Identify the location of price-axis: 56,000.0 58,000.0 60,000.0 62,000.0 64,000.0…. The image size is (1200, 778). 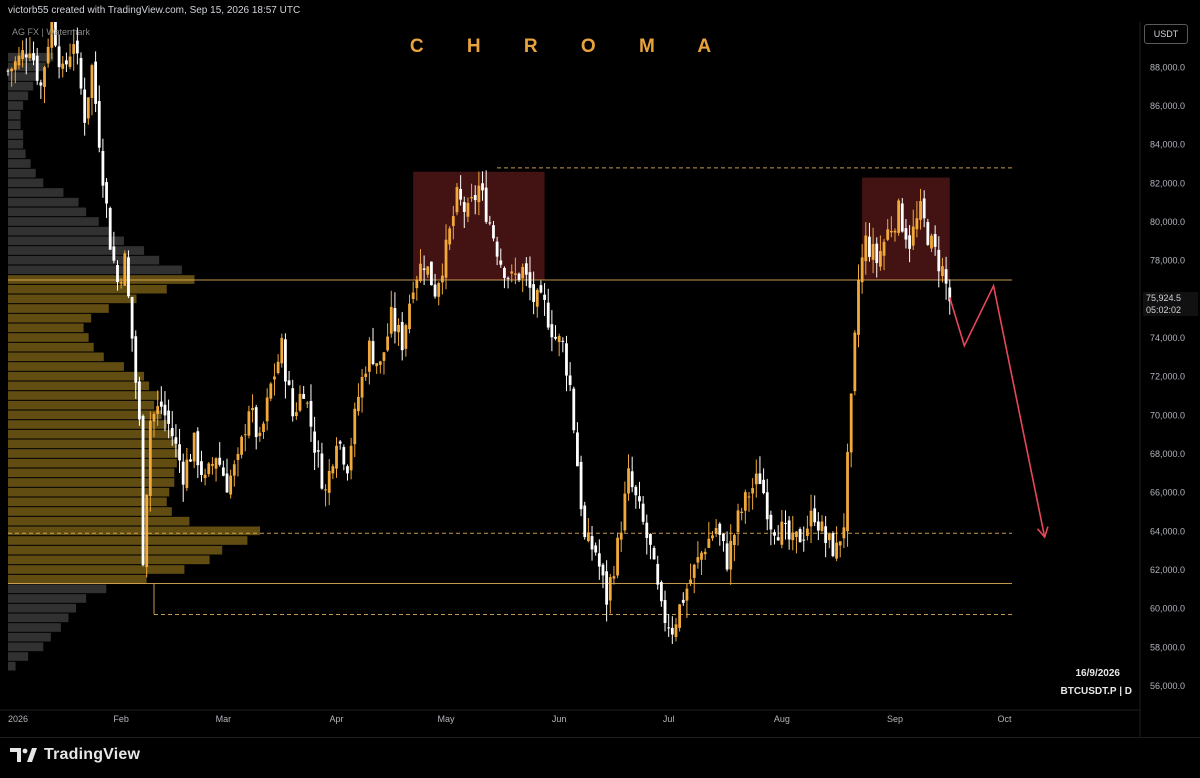
(1169, 379).